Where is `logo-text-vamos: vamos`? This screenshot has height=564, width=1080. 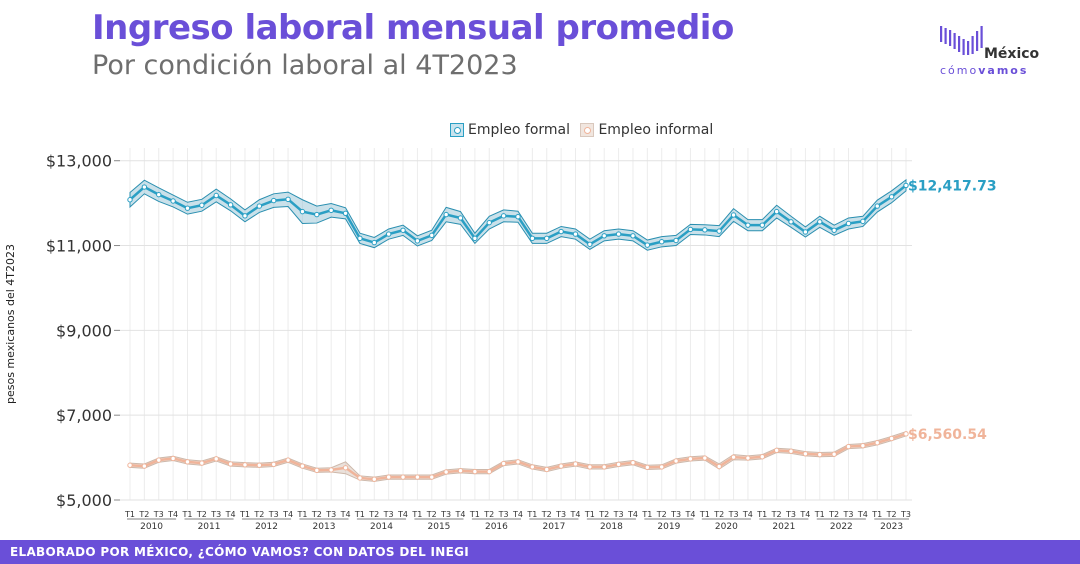 logo-text-vamos: vamos is located at coordinates (1003, 70).